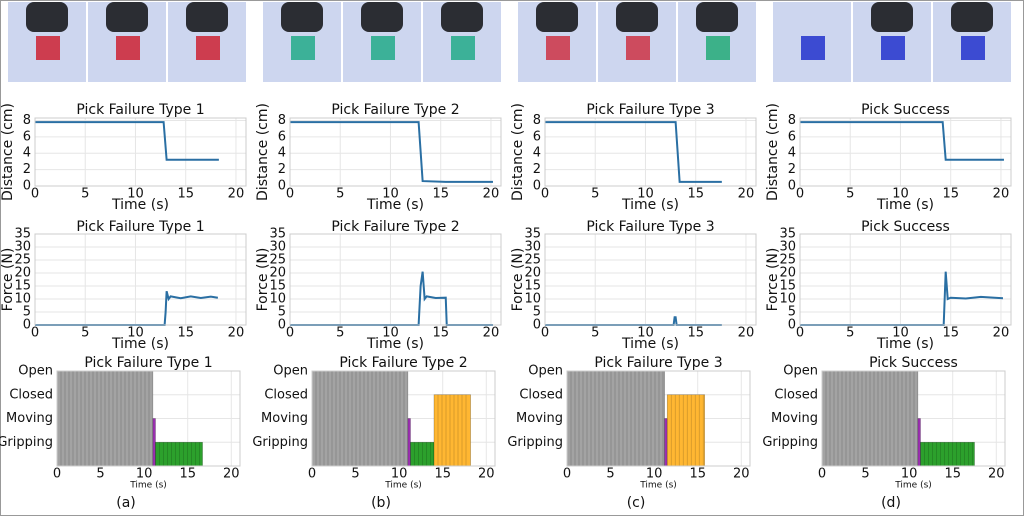  Describe the element at coordinates (126, 503) in the screenshot. I see `caption: (a)` at that location.